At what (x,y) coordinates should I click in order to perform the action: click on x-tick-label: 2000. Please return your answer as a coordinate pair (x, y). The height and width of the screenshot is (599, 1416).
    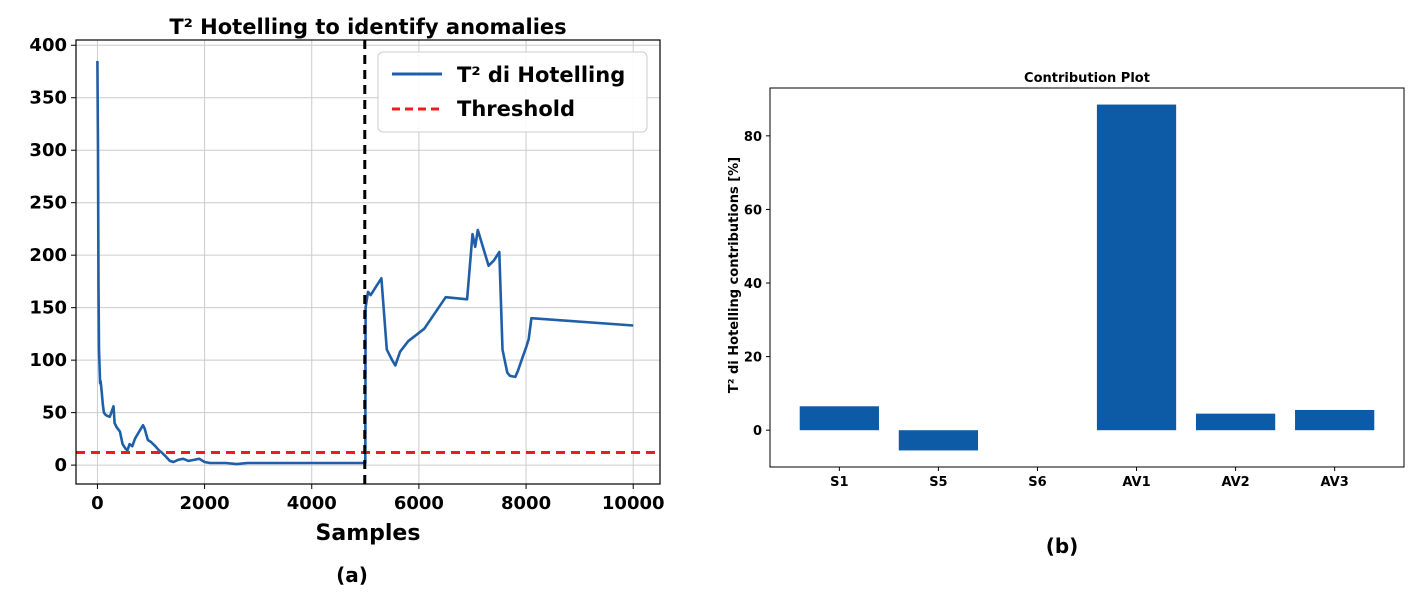
    Looking at the image, I should click on (205, 503).